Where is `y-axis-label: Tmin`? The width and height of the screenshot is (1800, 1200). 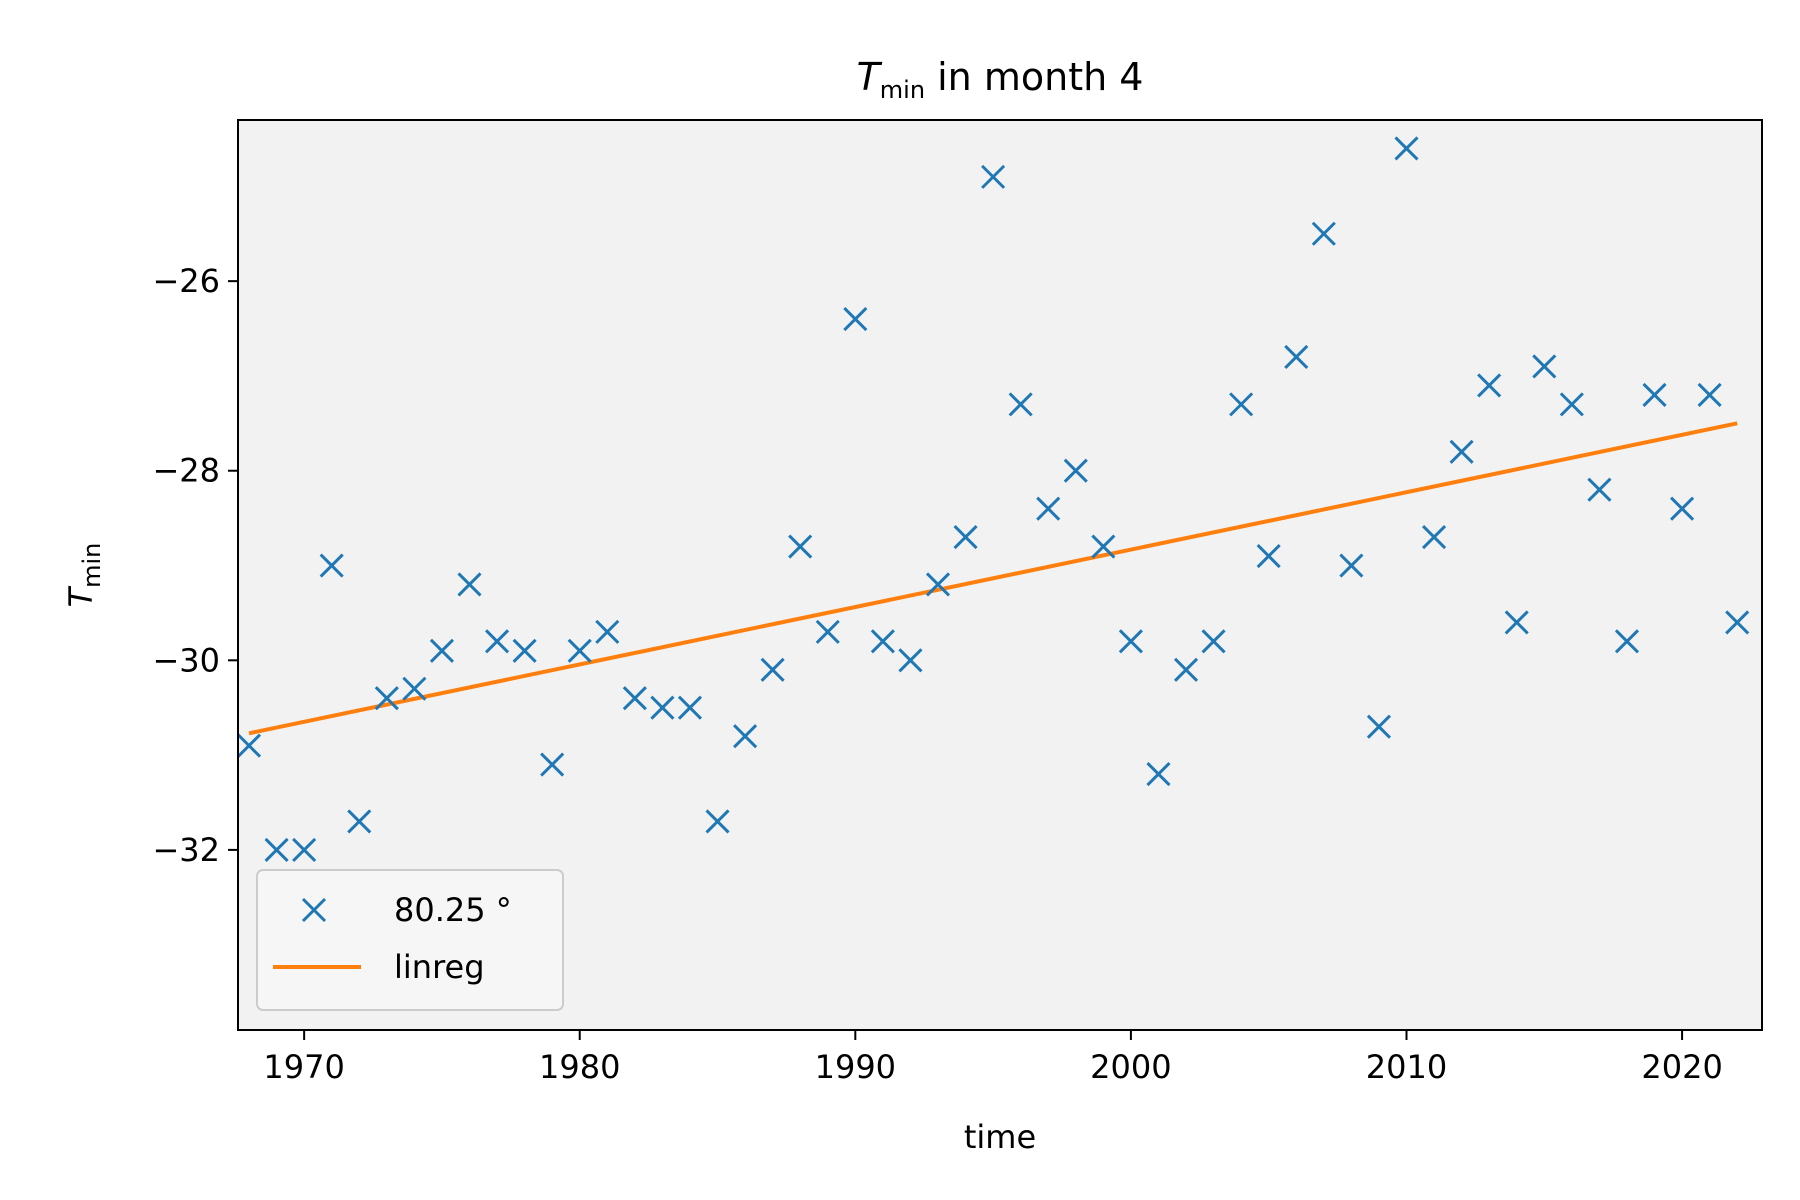
y-axis-label: Tmin is located at coordinates (84, 575).